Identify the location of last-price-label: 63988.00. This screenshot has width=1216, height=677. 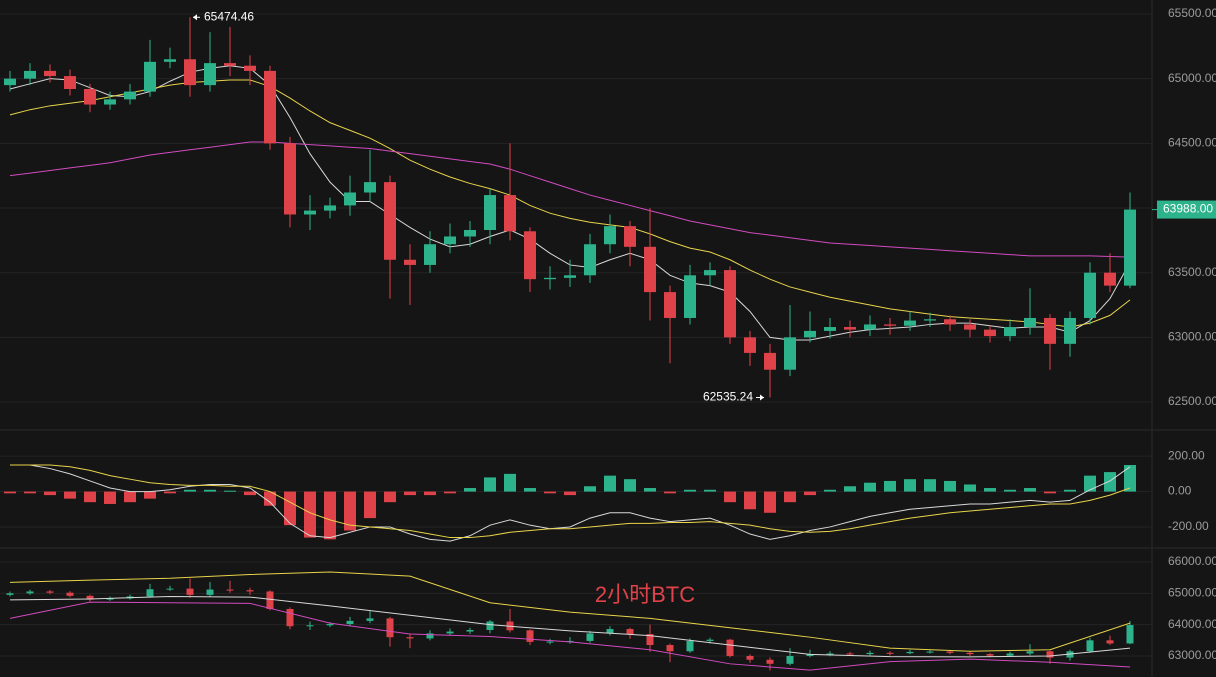
(1188, 209).